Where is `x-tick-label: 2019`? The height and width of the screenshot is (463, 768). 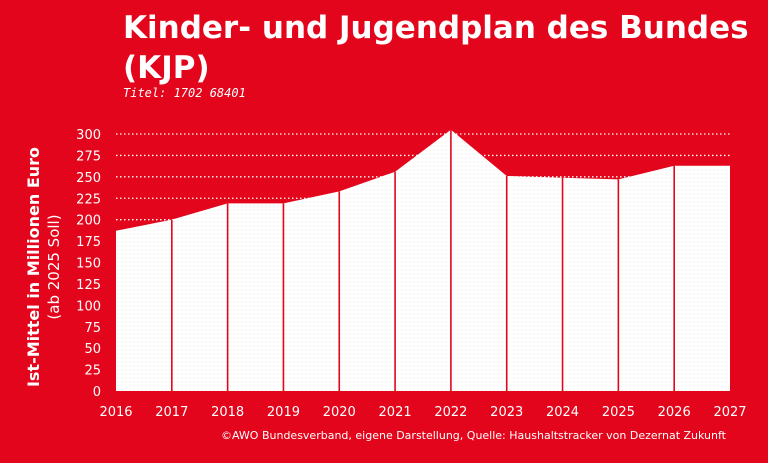
x-tick-label: 2019 is located at coordinates (283, 412).